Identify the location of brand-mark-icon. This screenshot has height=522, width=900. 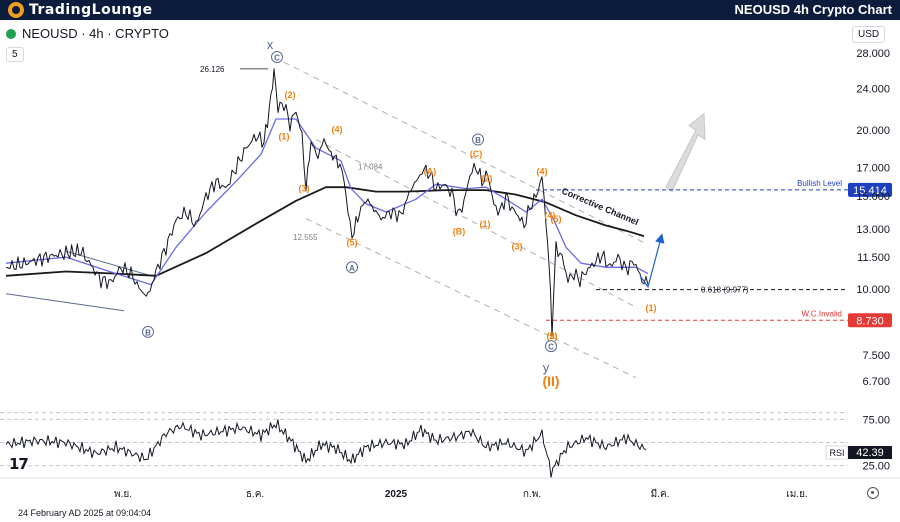
(16, 10).